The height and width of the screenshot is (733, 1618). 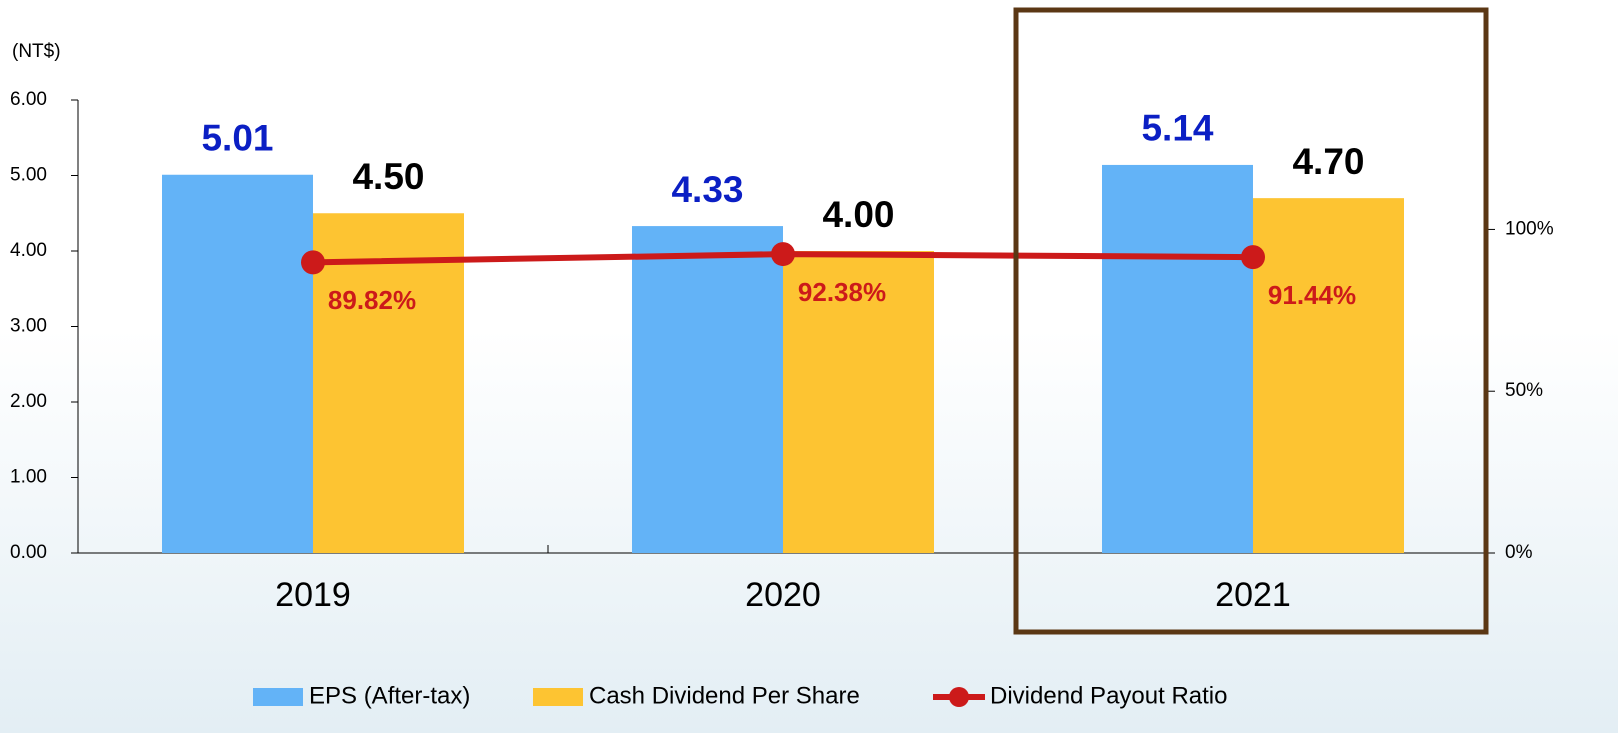 What do you see at coordinates (1328, 161) in the screenshot?
I see `data-label: 4.70` at bounding box center [1328, 161].